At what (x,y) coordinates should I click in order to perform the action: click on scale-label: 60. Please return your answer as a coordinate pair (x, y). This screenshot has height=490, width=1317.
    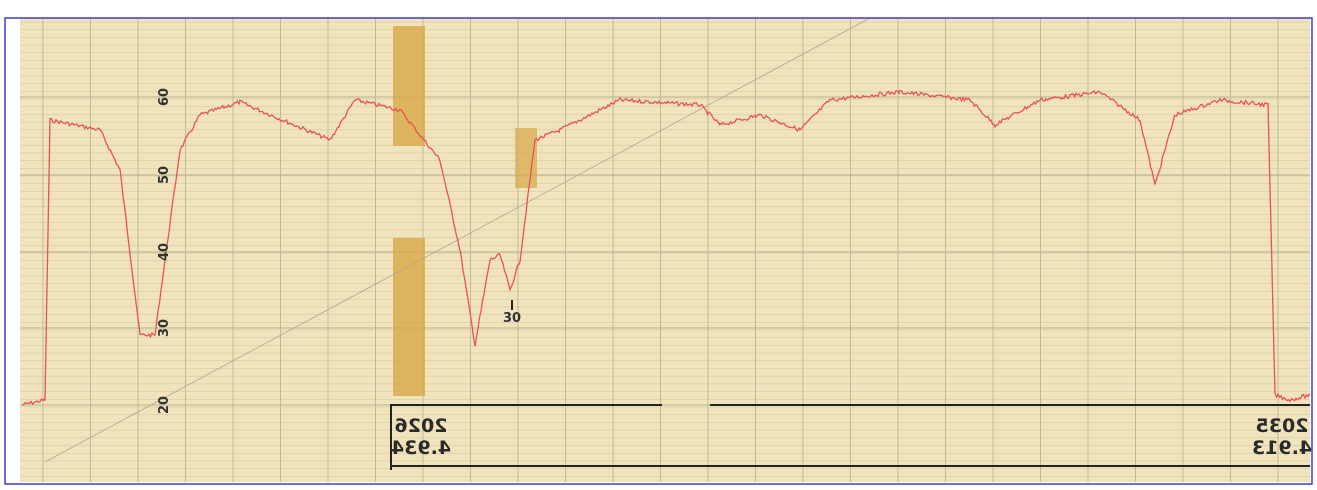
    Looking at the image, I should click on (164, 97).